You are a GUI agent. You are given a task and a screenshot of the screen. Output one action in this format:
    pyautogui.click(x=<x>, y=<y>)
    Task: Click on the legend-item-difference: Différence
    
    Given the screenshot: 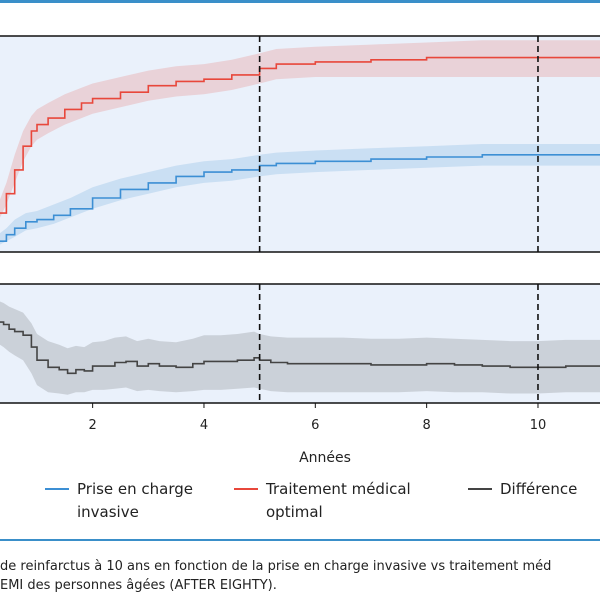 What is the action you would take?
    pyautogui.click(x=522, y=489)
    